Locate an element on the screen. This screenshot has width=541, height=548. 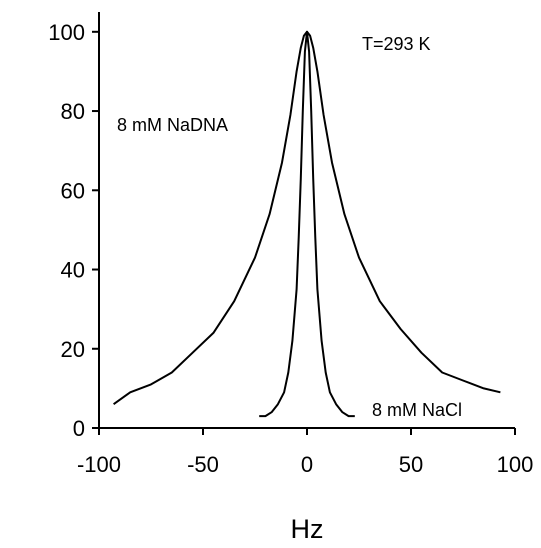
x-tick-label: -100 is located at coordinates (99, 464).